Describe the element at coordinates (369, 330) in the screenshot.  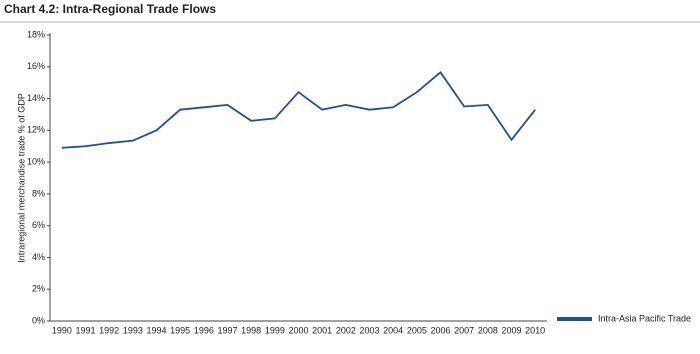
I see `x-tick-label: 2003` at that location.